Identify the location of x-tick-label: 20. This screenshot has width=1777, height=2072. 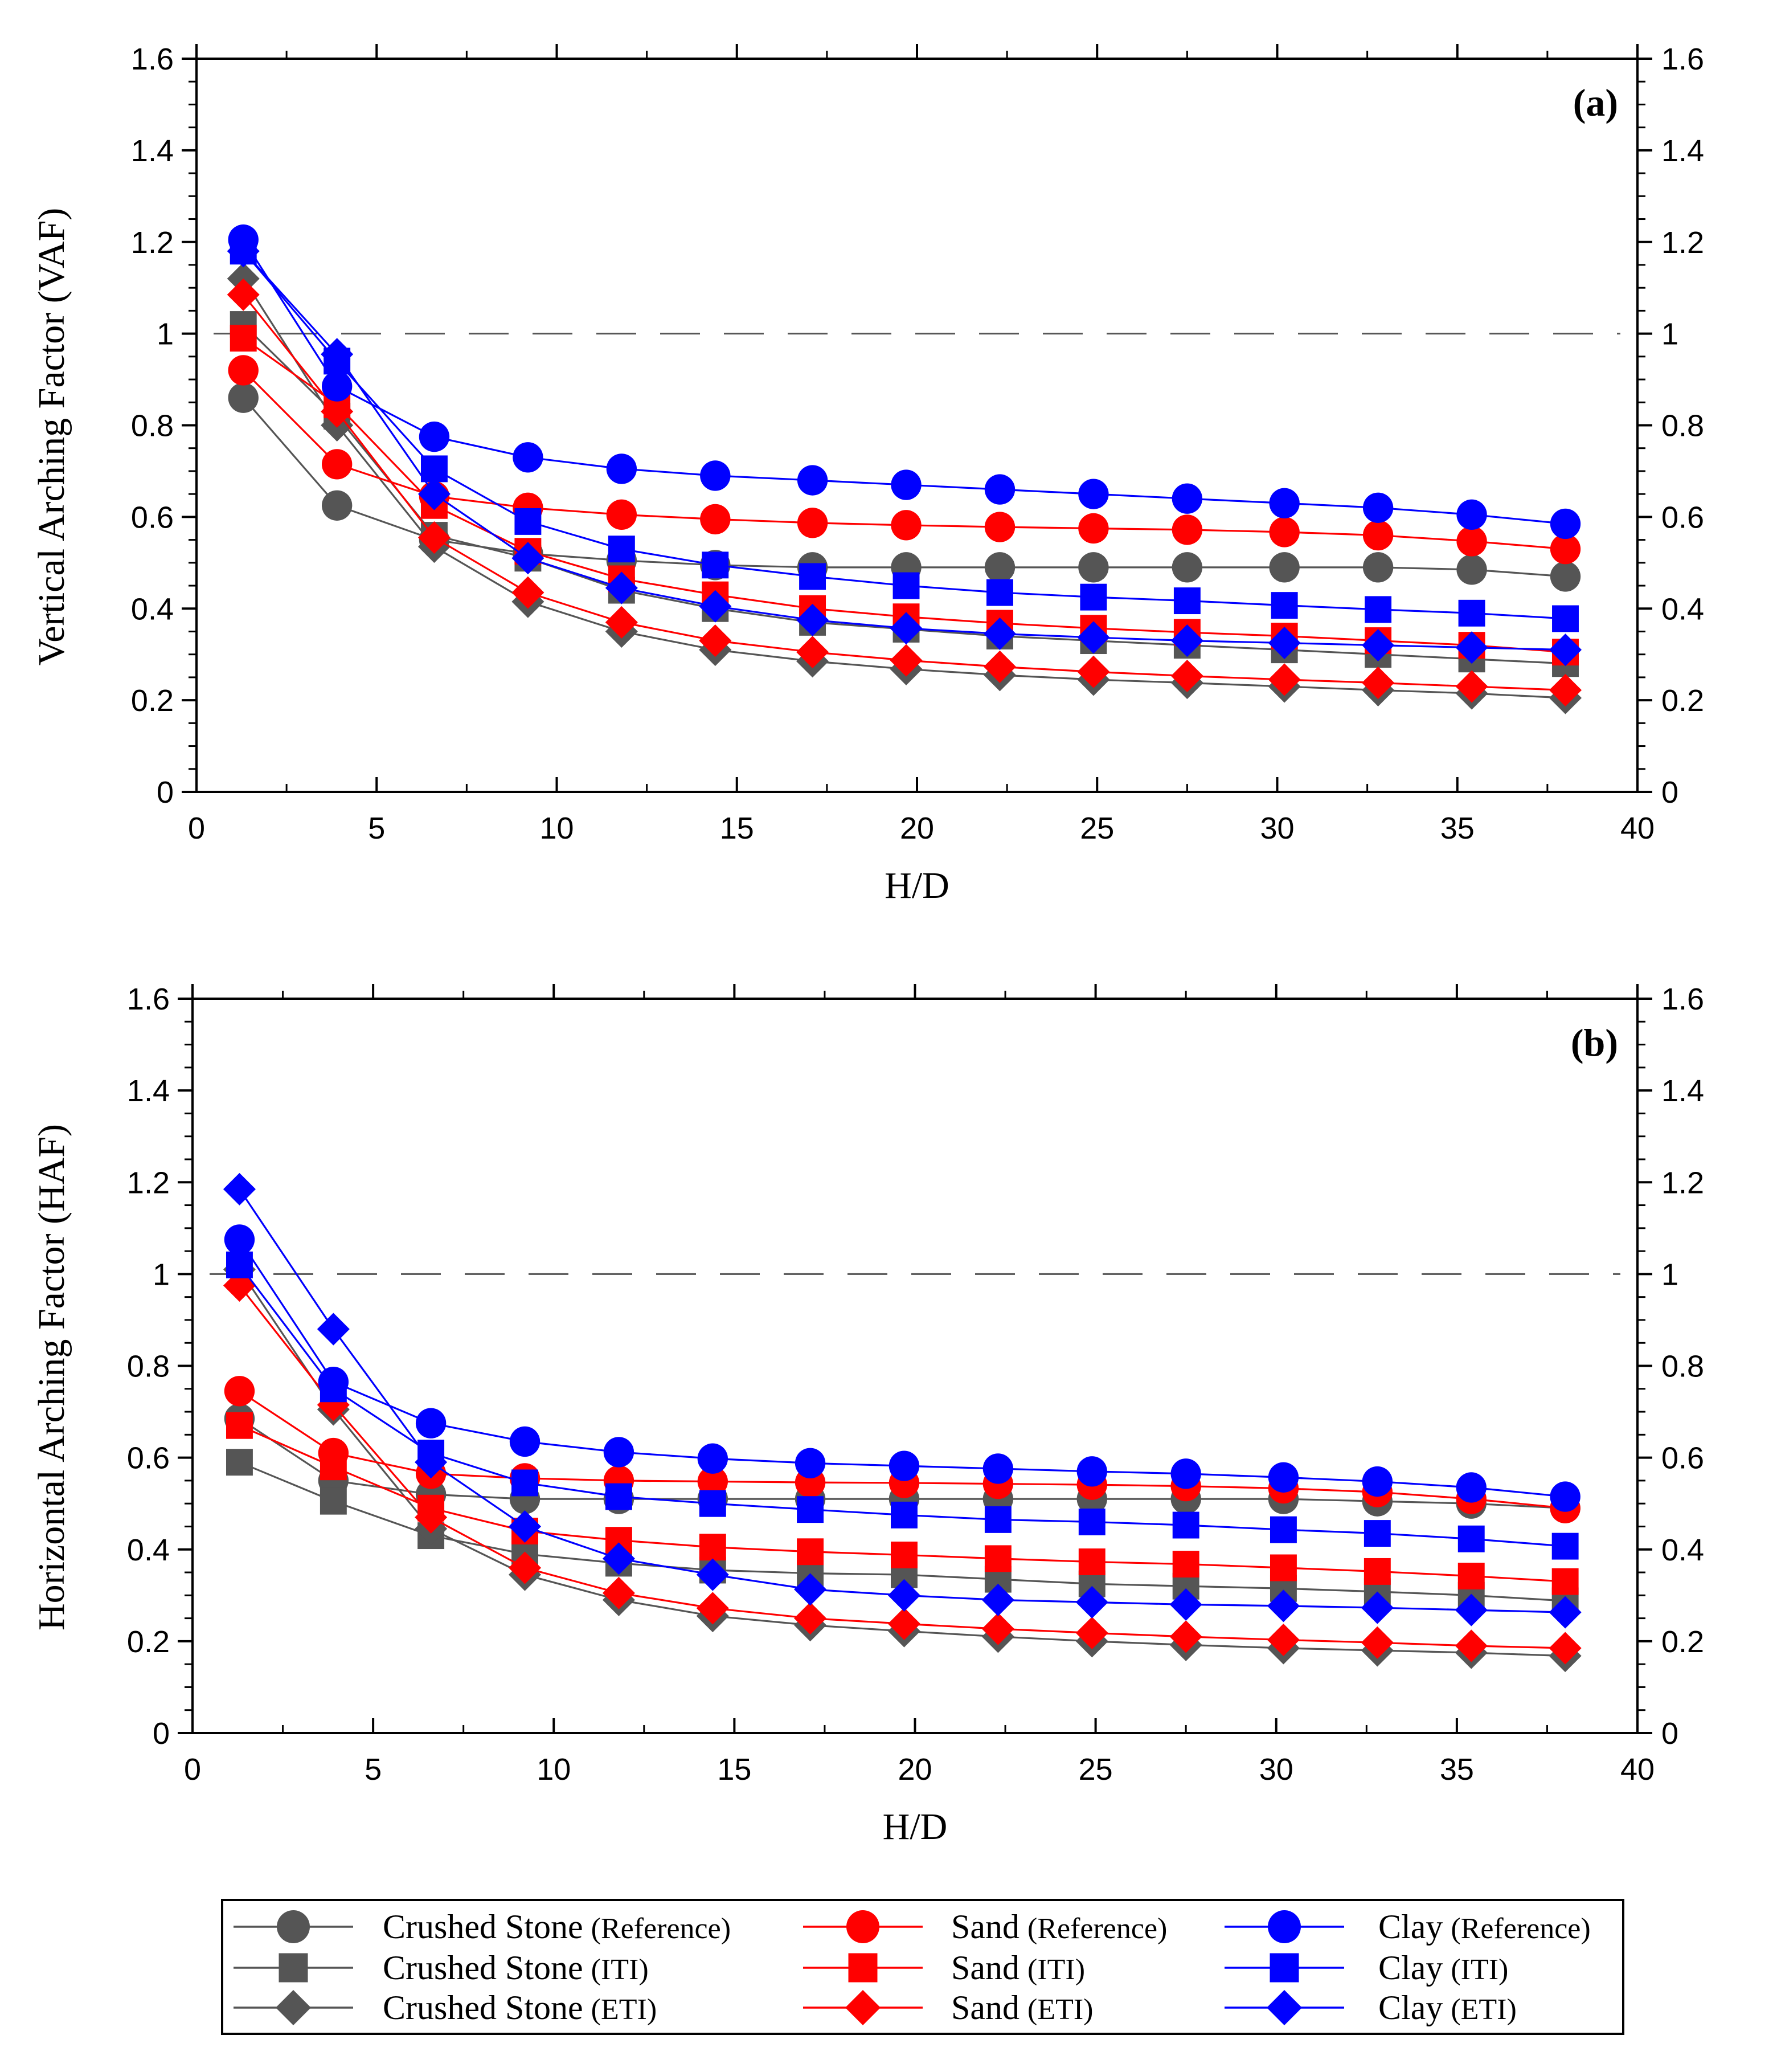
(915, 1770).